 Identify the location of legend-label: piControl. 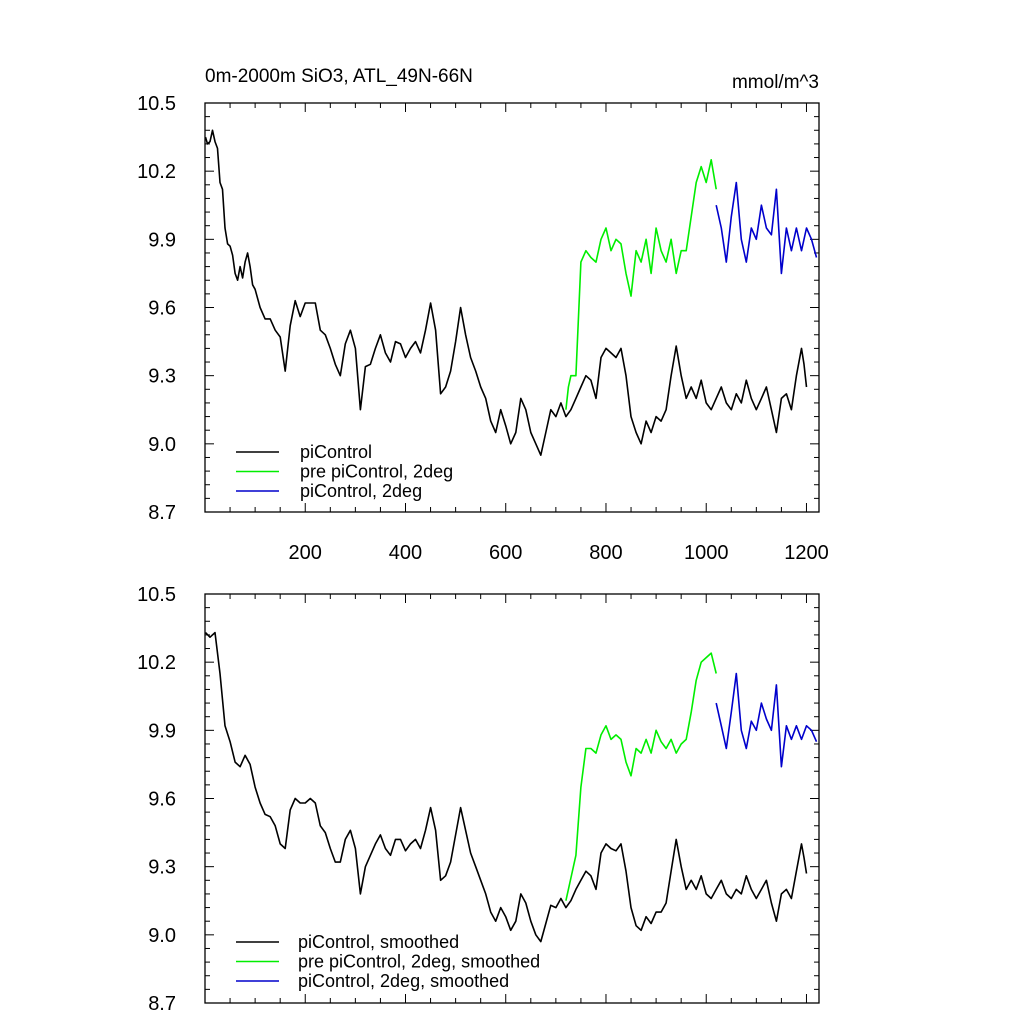
(336, 452).